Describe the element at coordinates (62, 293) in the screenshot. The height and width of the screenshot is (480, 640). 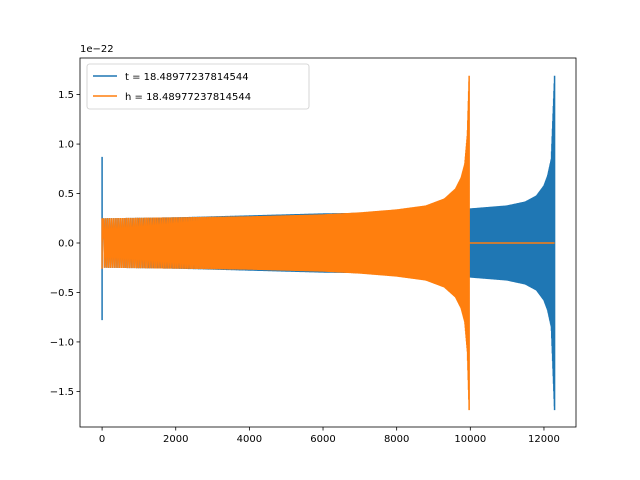
I see `y-tick-label: −0.5` at that location.